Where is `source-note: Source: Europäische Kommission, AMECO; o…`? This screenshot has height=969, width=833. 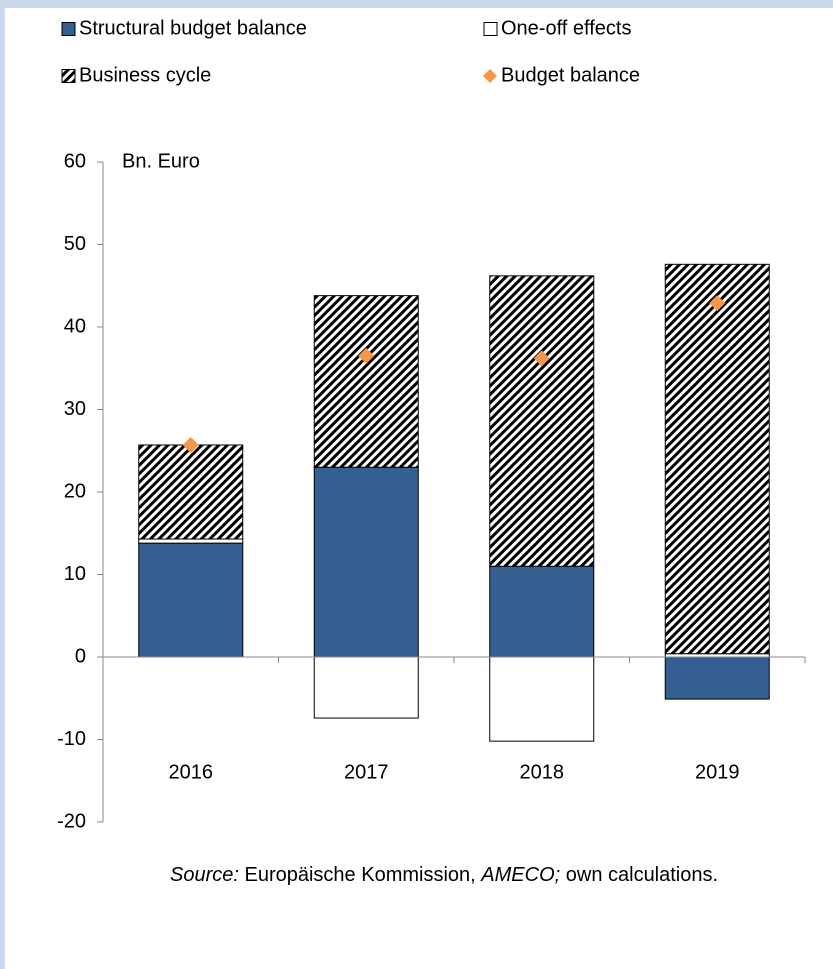 source-note: Source: Europäische Kommission, AMECO; o… is located at coordinates (444, 875).